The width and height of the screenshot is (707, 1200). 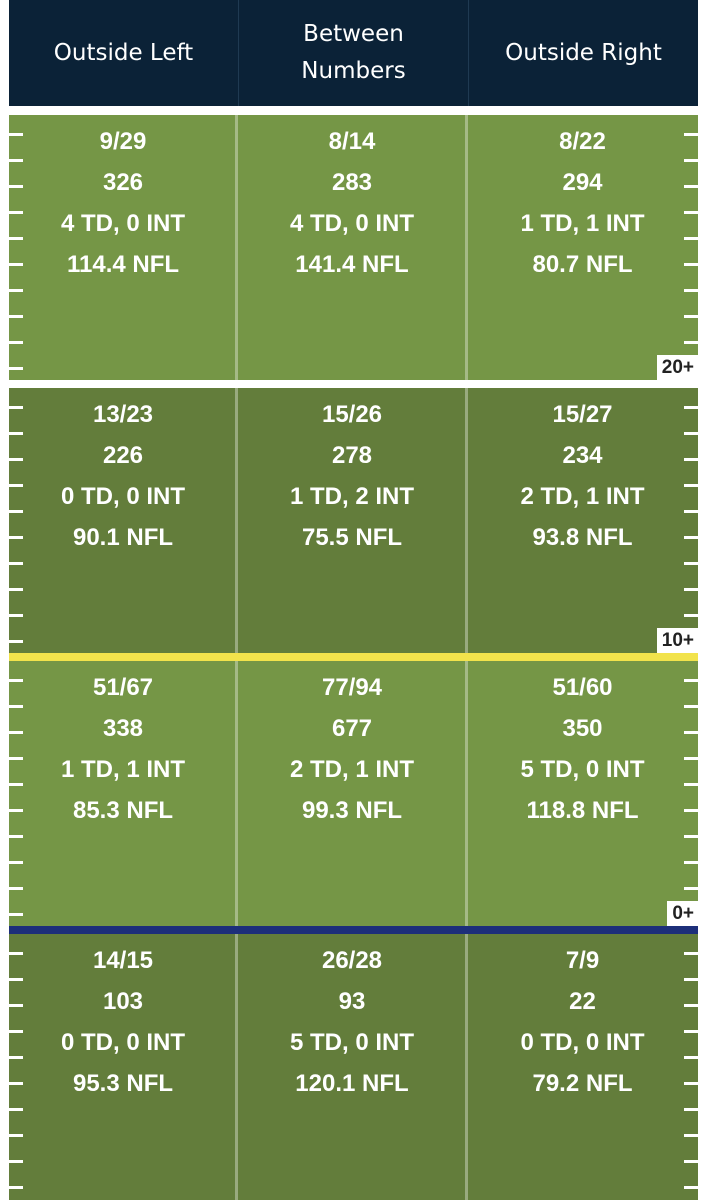 I want to click on header-between-numbers: Between Numbers, so click(x=353, y=53).